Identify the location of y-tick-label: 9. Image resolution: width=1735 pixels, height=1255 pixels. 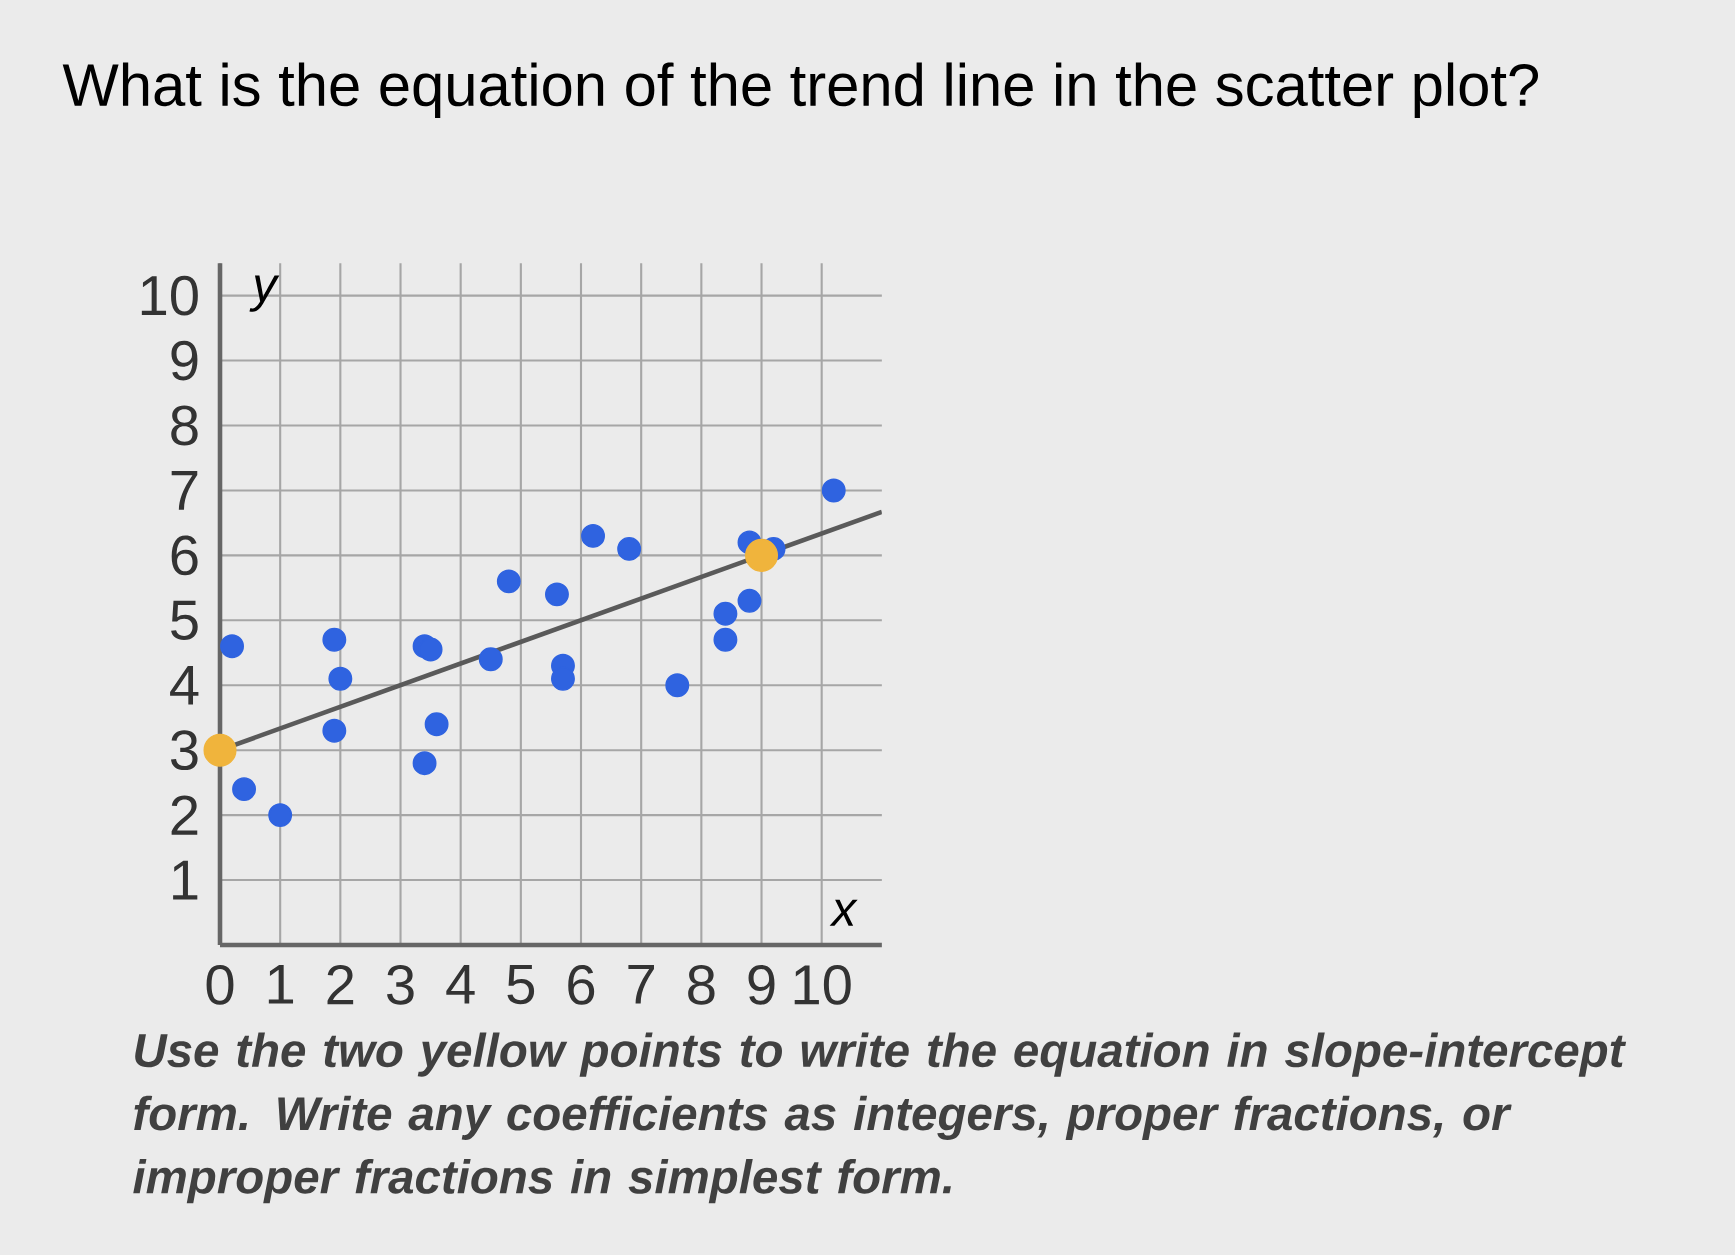
(184, 360).